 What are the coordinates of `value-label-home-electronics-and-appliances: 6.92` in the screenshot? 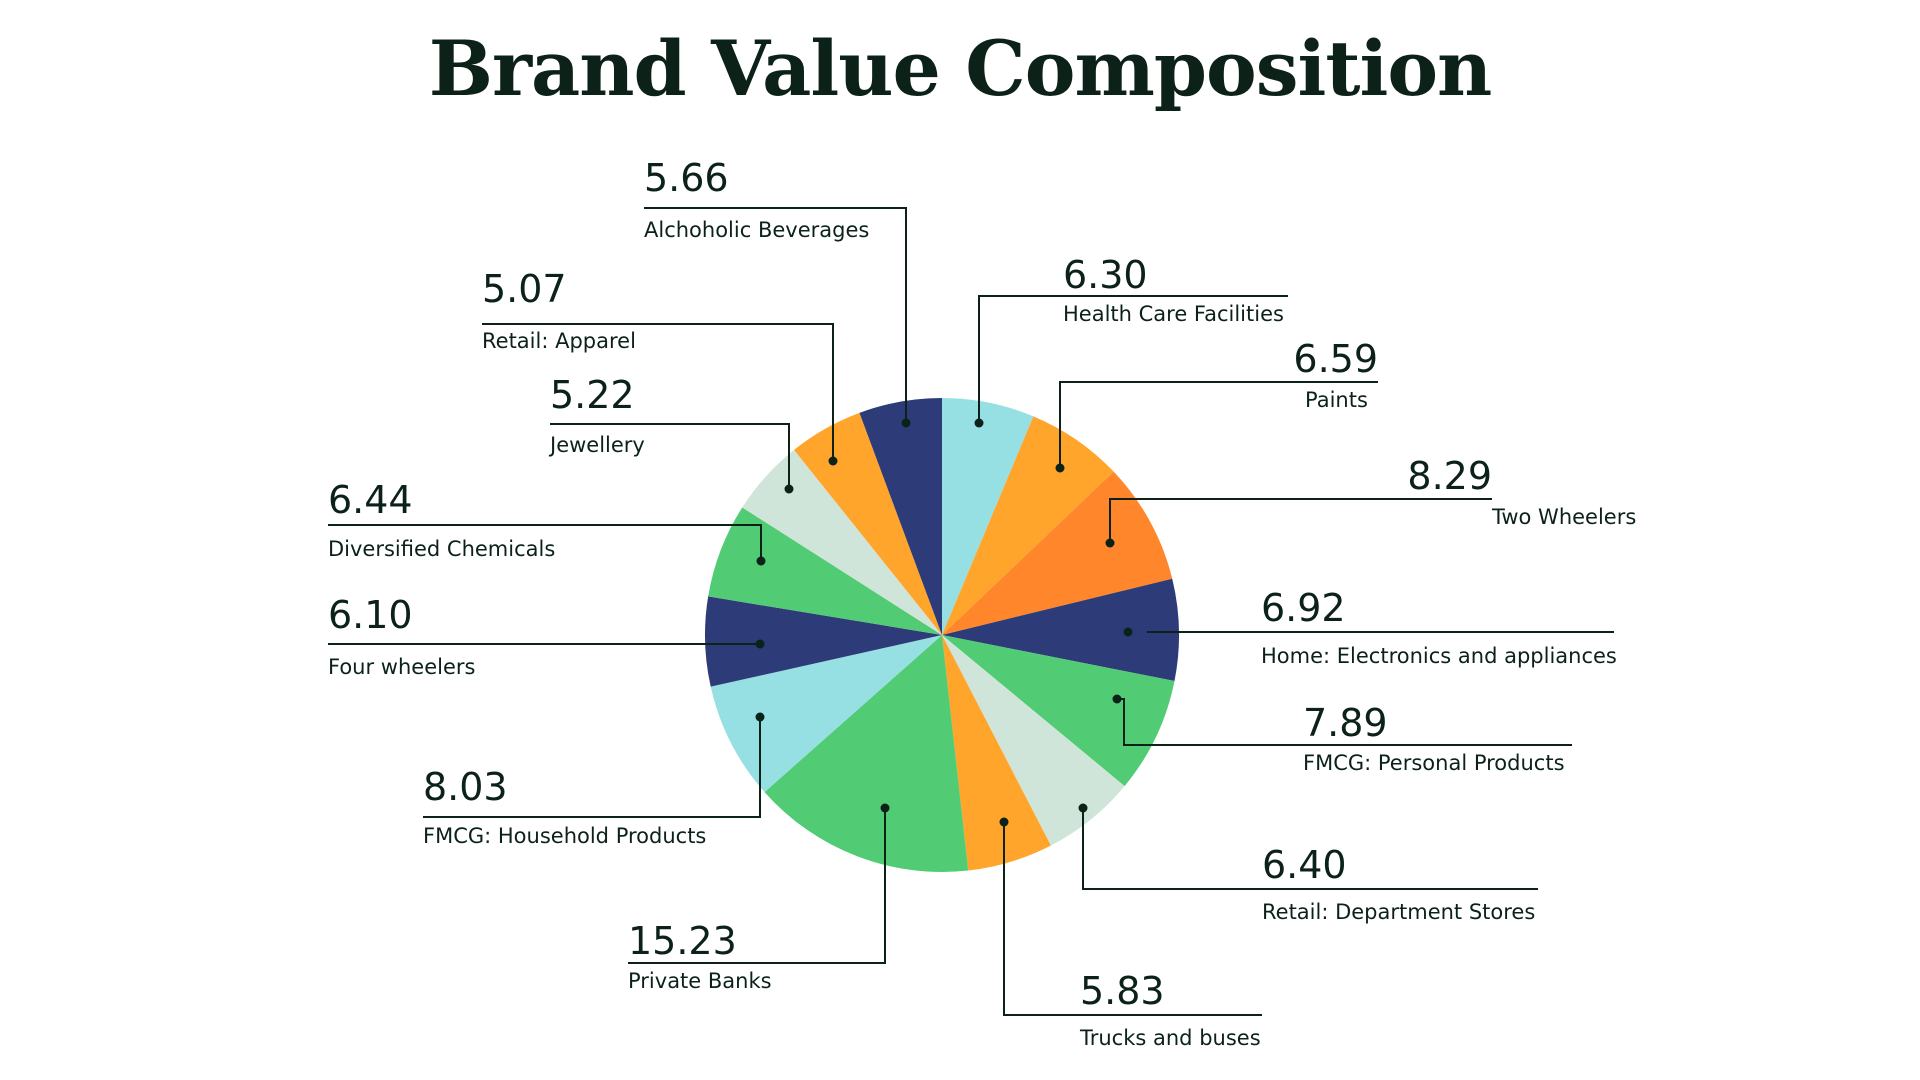 It's located at (1303, 608).